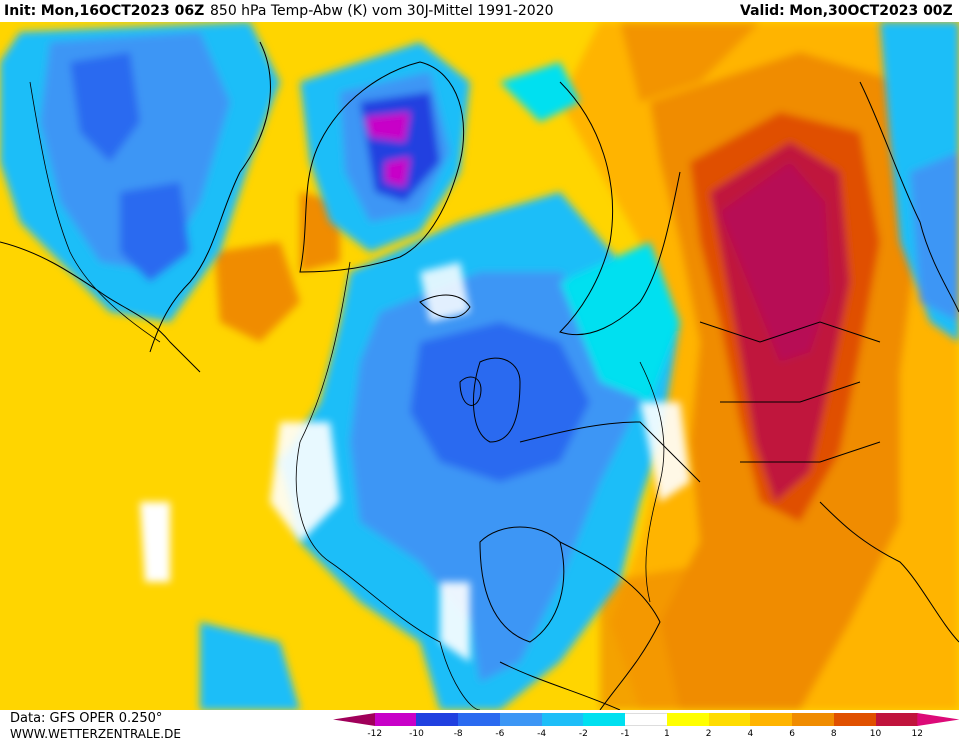 The width and height of the screenshot is (959, 741). I want to click on greenland-outline, so click(382, 167).